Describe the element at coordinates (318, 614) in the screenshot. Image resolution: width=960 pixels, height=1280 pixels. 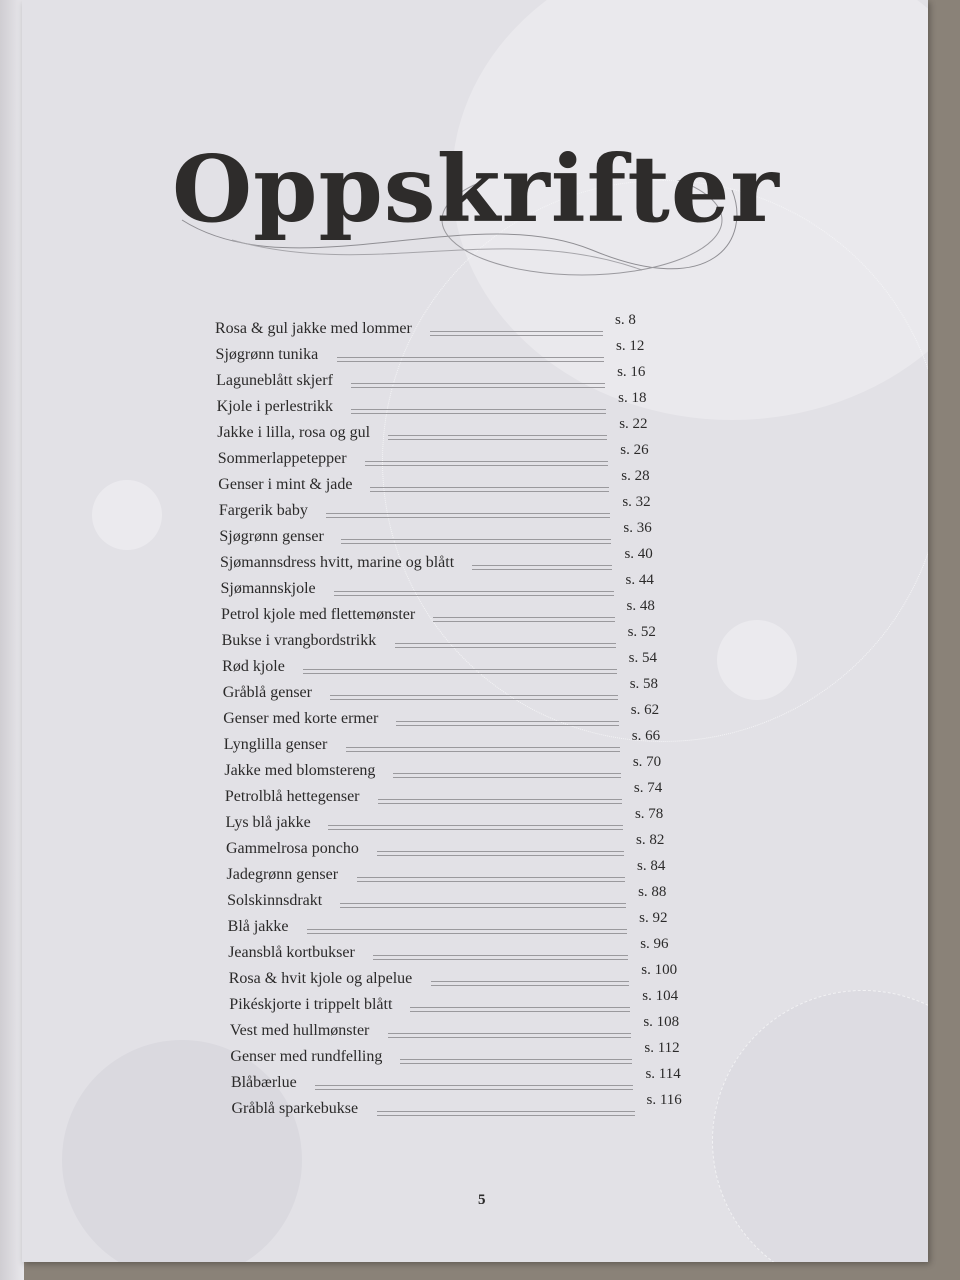
I see `recipe-title: Petrol kjole med flettemønster` at that location.